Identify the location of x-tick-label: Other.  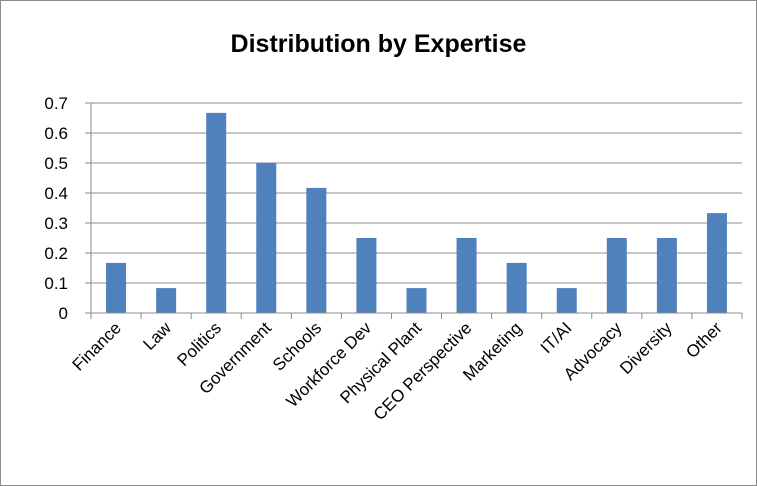
(704, 340).